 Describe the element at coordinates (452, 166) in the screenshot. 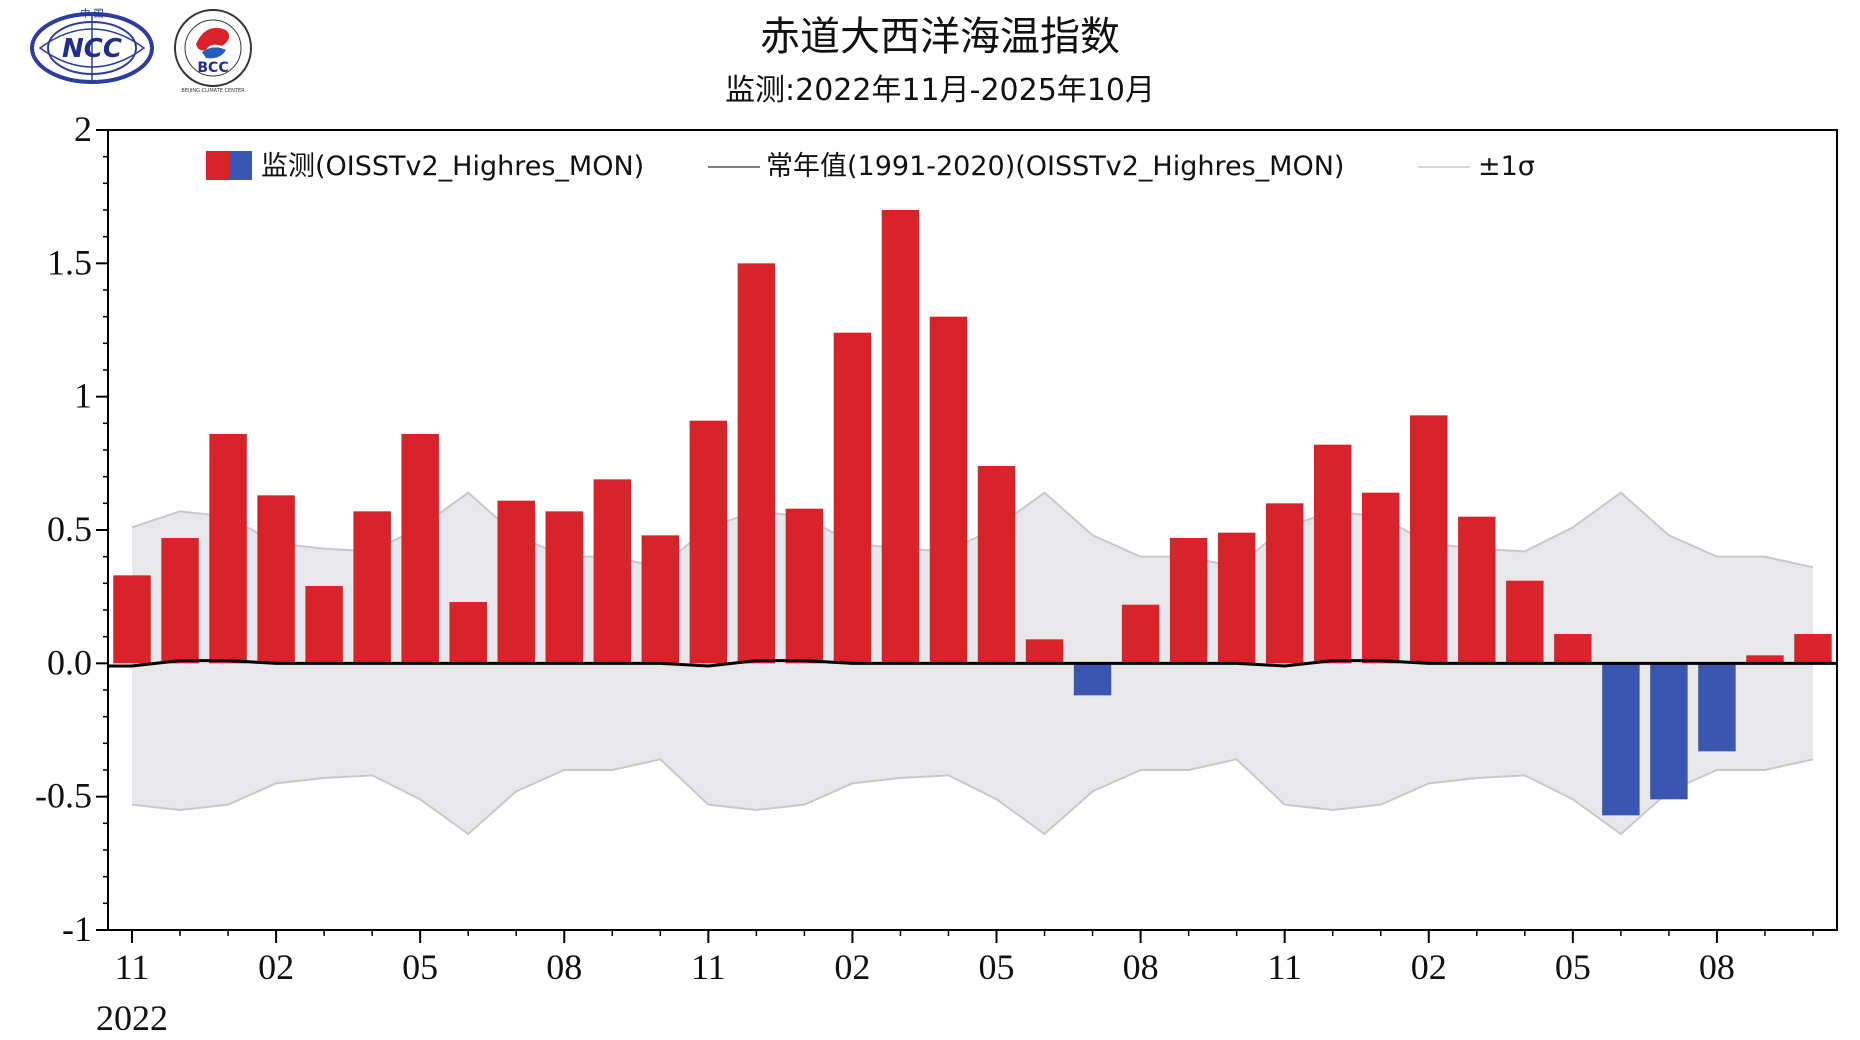

I see `legend-label-monitor: 监测(OISSTv2_Highres_MON)` at that location.